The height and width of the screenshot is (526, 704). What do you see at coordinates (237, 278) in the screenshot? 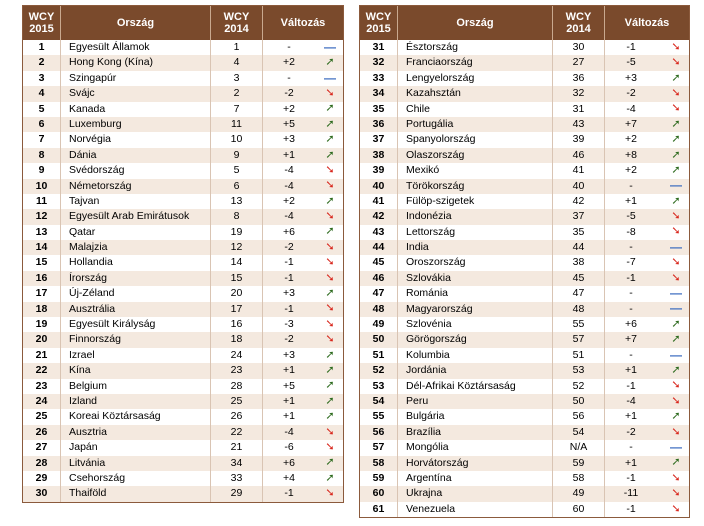
I see `rank-2014: 15` at bounding box center [237, 278].